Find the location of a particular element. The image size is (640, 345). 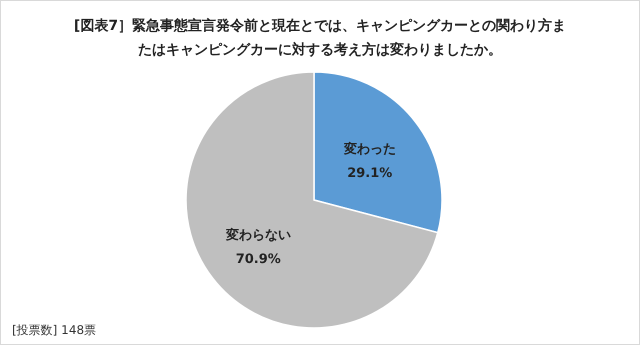

chart-title: [図表7］緊急事態宣言発令前と現在とでは、キャンピングカーとの関わり方またはキャンピングカーに対する考え方は変わりましたか。 is located at coordinates (320, 37).